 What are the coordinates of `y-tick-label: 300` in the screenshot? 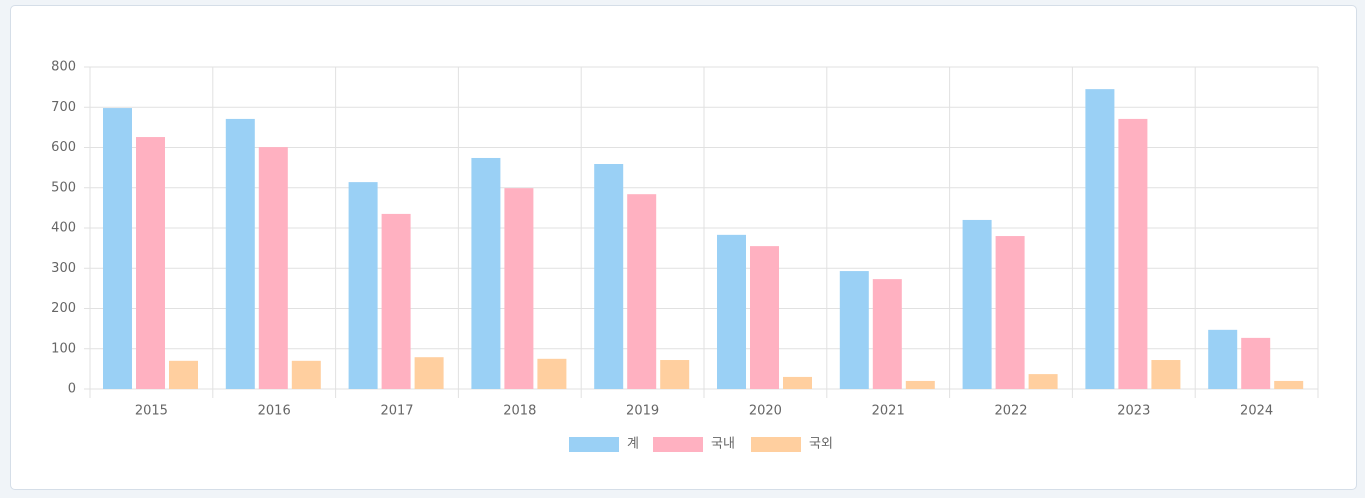 It's located at (63, 268).